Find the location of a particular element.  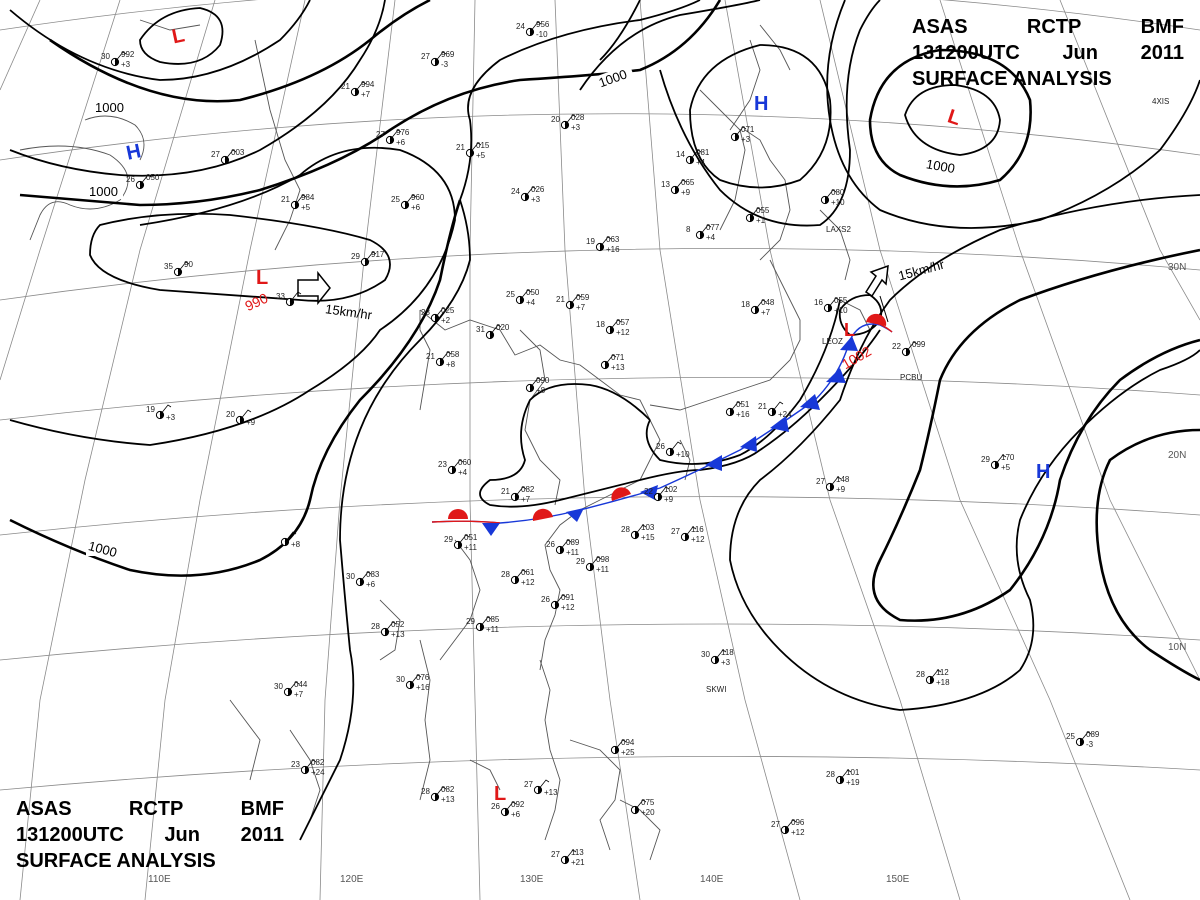

isobar-central-china-low is located at coordinates (240, 257).